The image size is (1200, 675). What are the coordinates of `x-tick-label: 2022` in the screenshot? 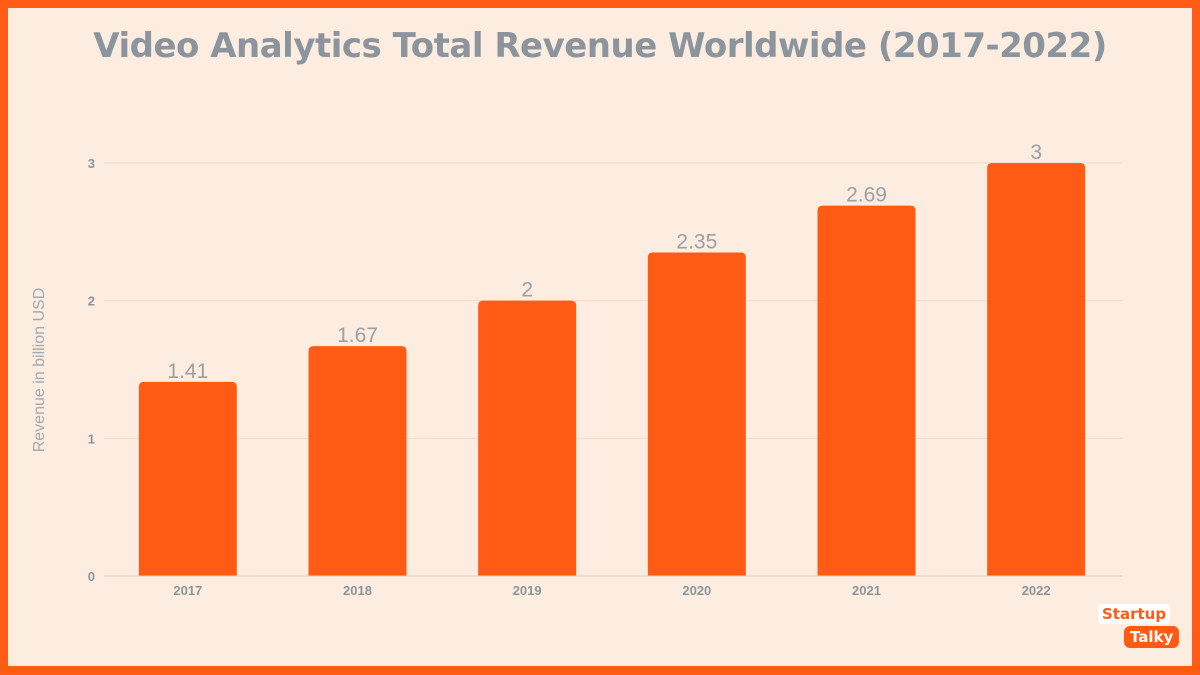 It's located at (1036, 590).